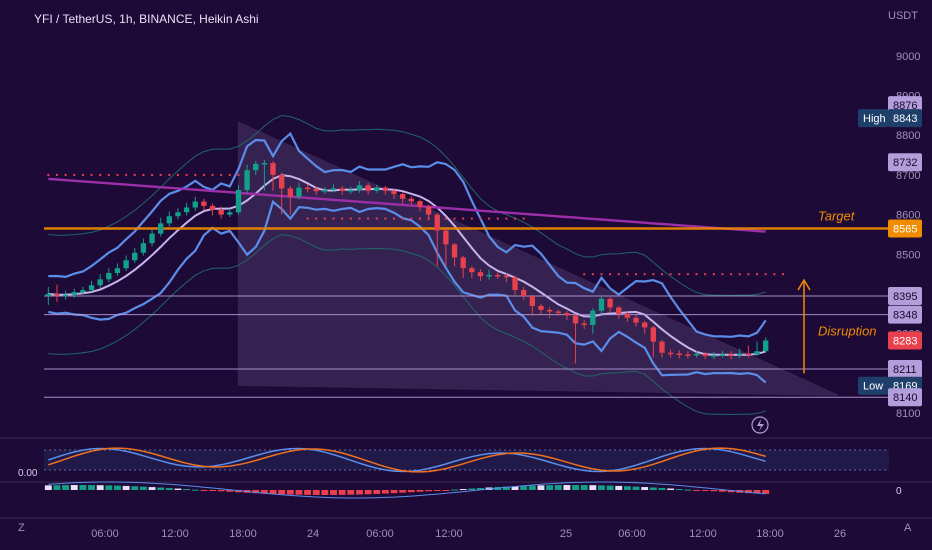 This screenshot has height=550, width=932. I want to click on oscillator-d-line, so click(407, 460).